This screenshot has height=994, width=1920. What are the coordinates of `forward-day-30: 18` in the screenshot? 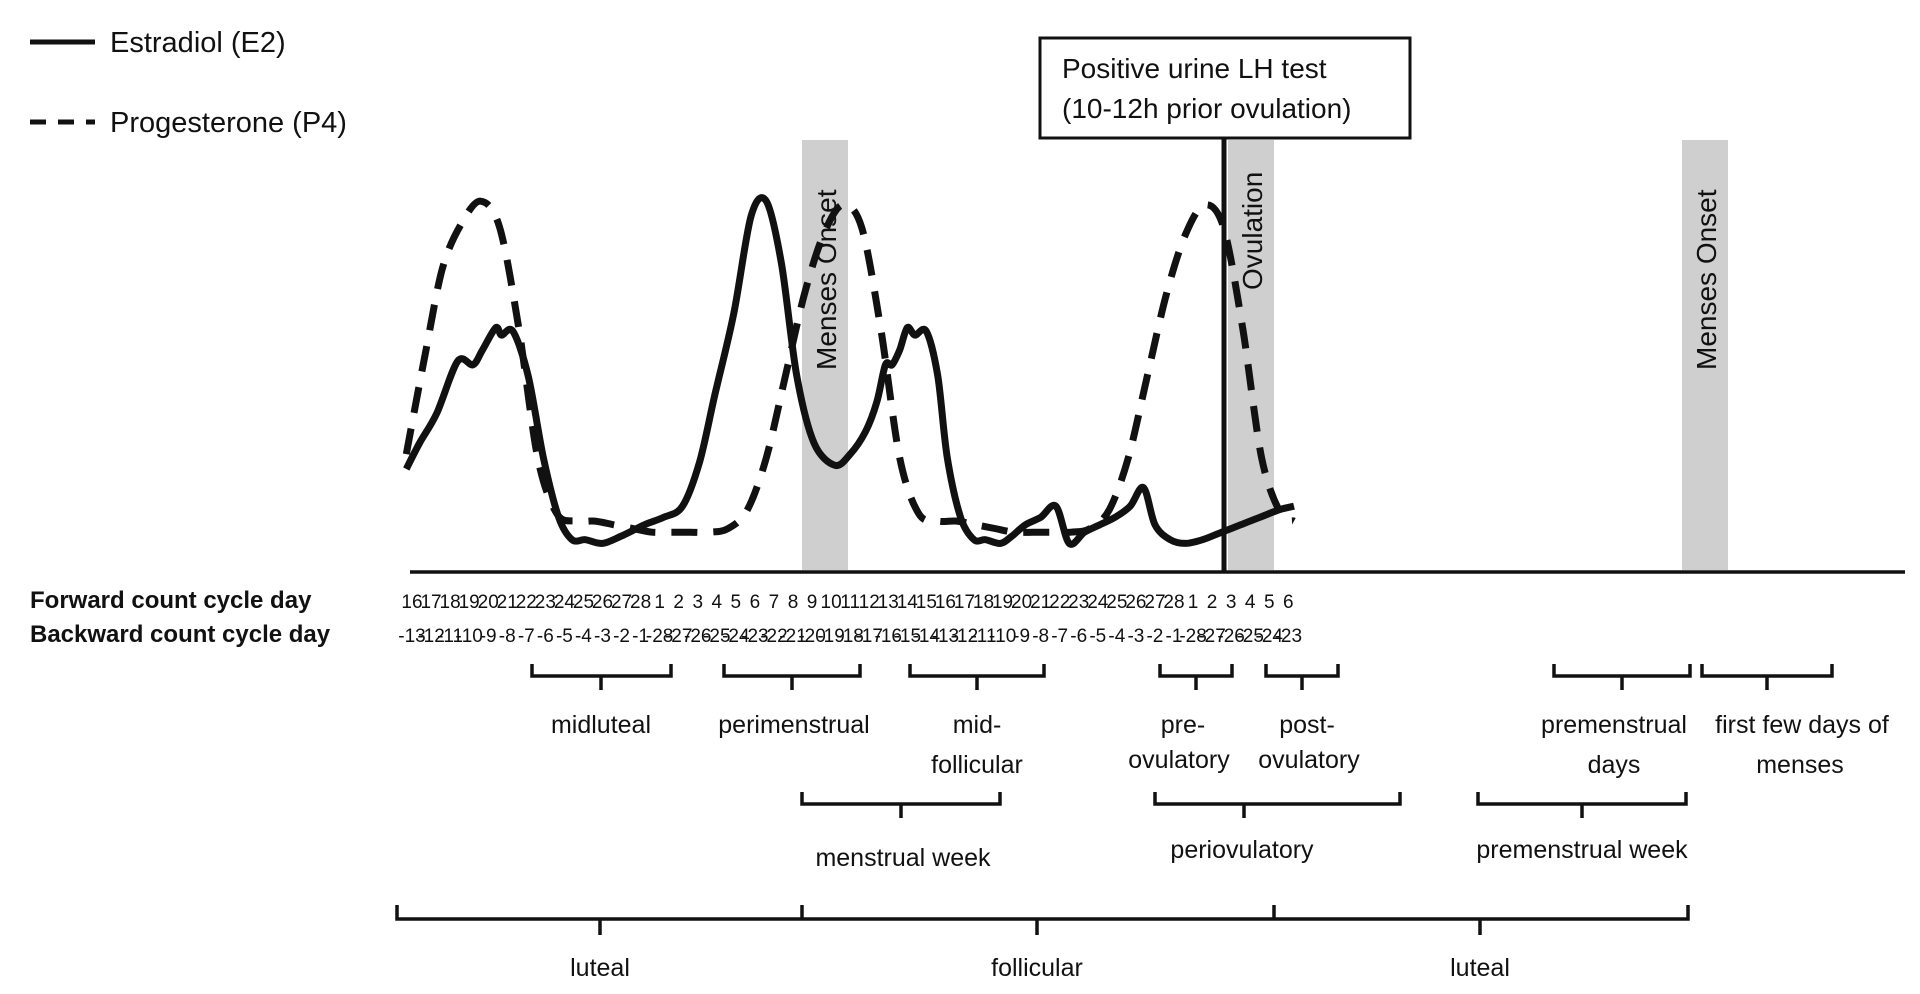 It's located at (983, 602).